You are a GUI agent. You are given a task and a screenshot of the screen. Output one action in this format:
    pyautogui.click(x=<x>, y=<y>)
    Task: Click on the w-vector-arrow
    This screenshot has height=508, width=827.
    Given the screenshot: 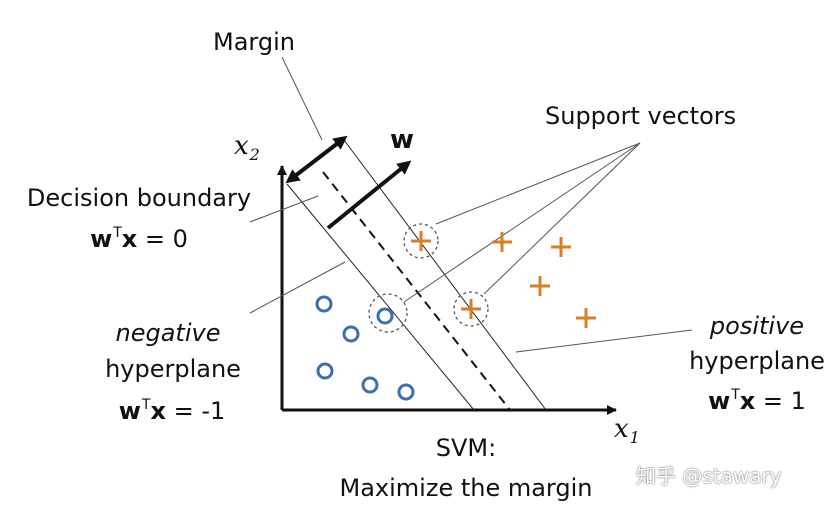 What is the action you would take?
    pyautogui.click(x=369, y=195)
    